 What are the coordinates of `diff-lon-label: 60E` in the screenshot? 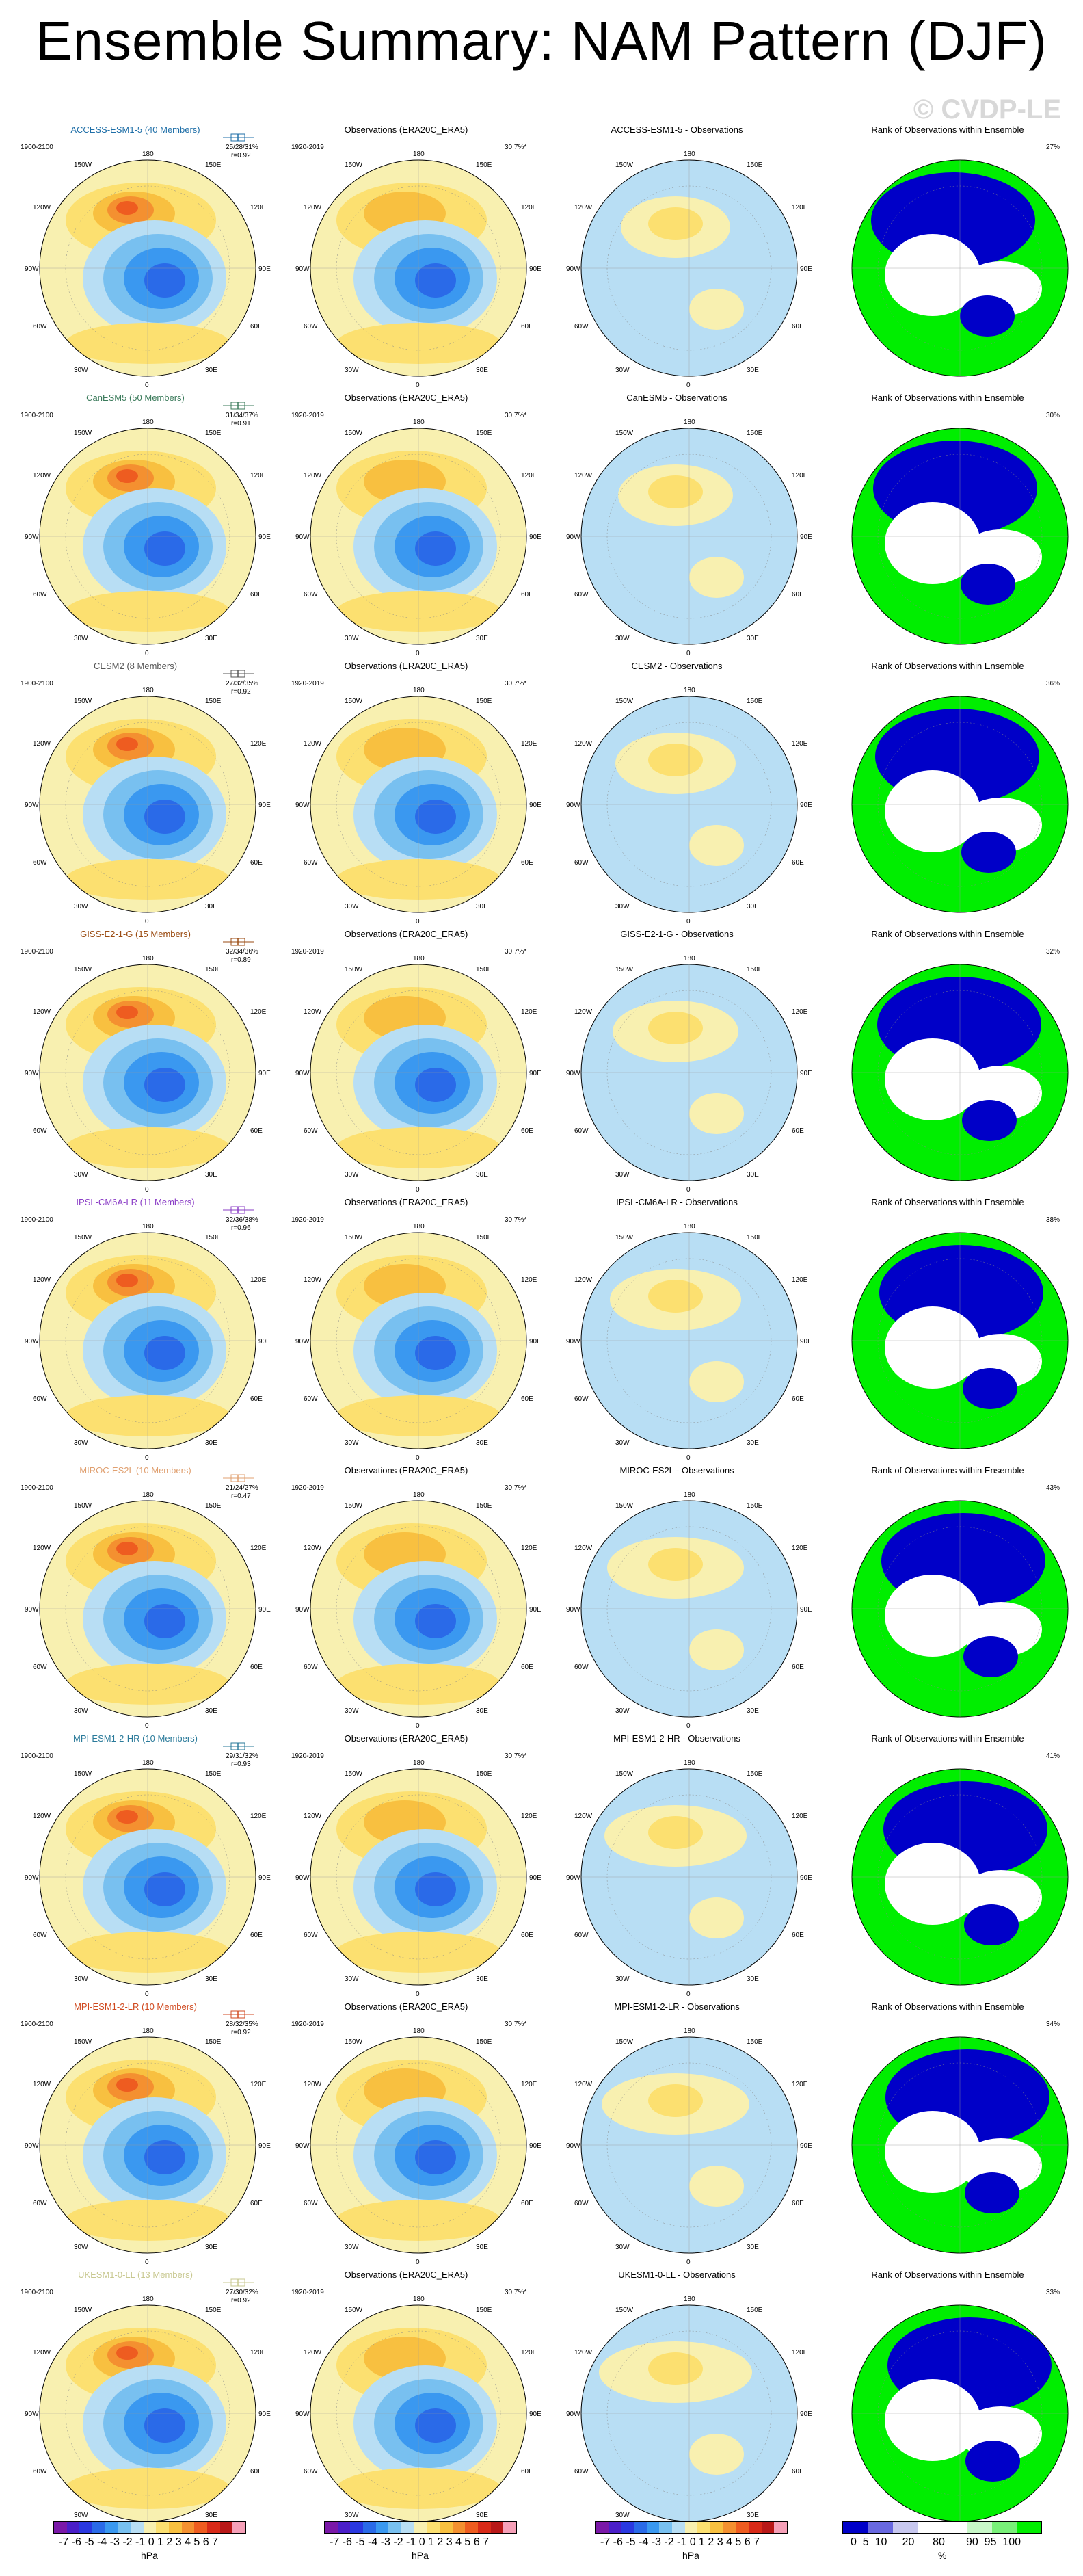 It's located at (798, 326).